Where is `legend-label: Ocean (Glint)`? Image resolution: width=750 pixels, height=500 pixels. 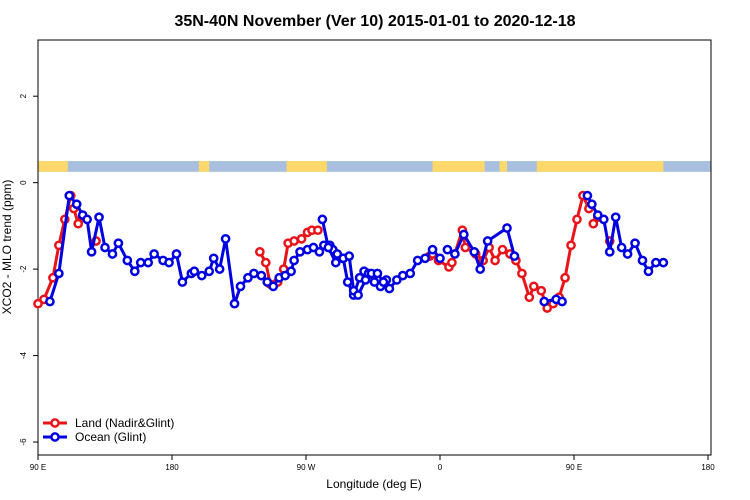 legend-label: Ocean (Glint) is located at coordinates (110, 437).